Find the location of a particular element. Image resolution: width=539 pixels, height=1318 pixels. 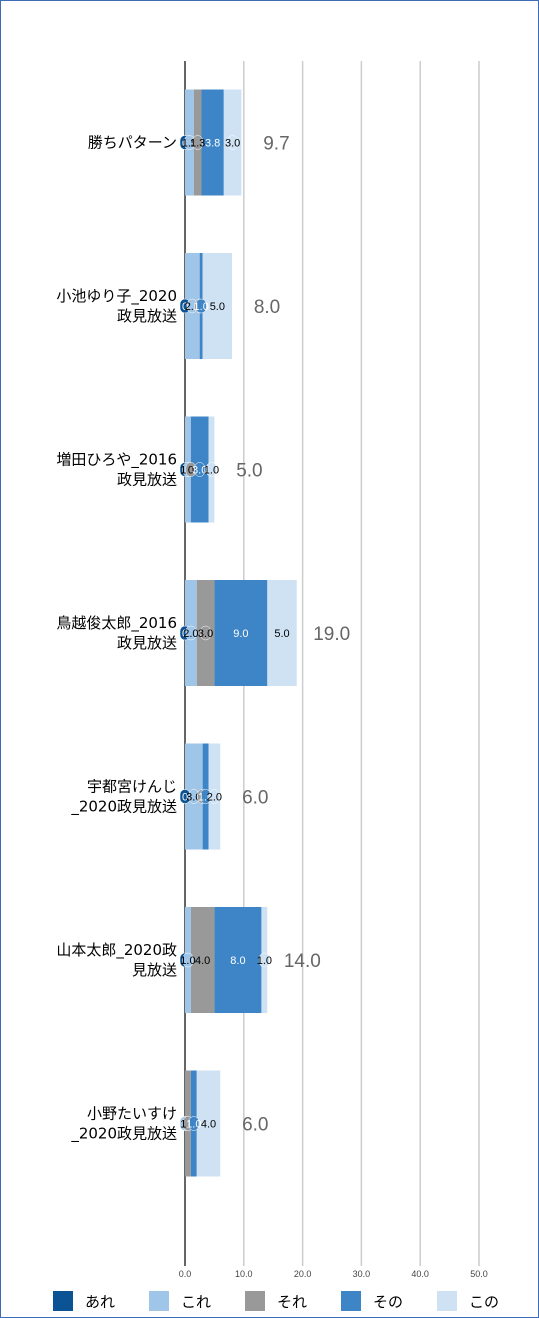

legend-label: その is located at coordinates (388, 1302).